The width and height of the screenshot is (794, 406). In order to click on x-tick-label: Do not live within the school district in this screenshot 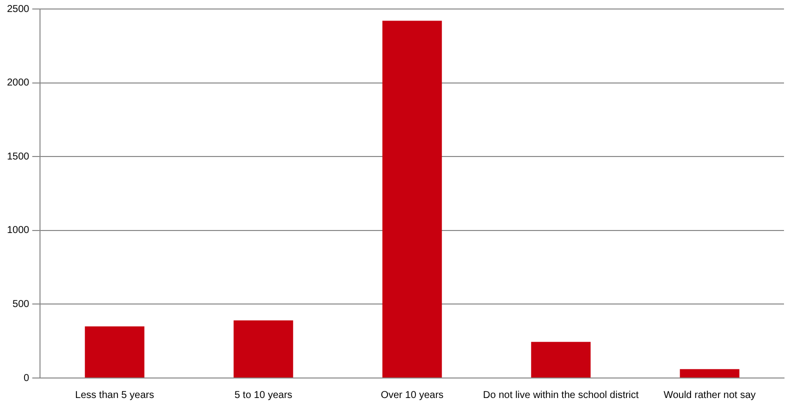, I will do `click(561, 395)`.